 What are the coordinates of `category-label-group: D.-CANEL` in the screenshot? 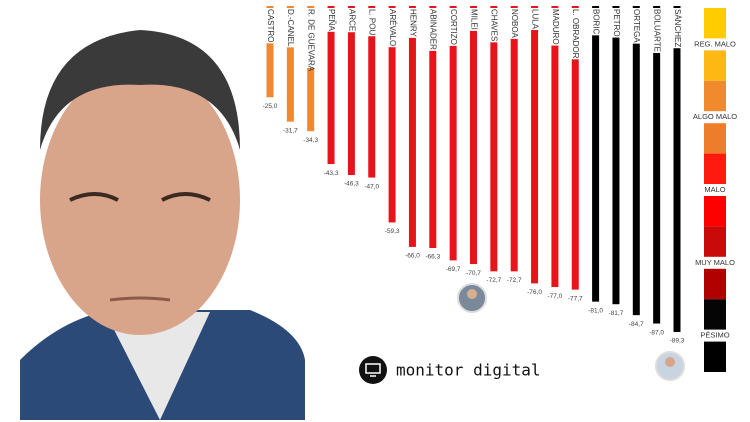 It's located at (290, 28).